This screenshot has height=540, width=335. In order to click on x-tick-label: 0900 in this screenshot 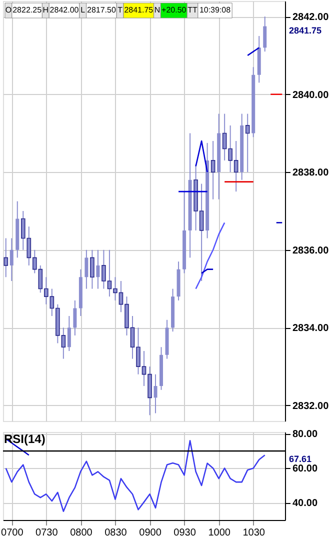, I will do `click(150, 533)`.